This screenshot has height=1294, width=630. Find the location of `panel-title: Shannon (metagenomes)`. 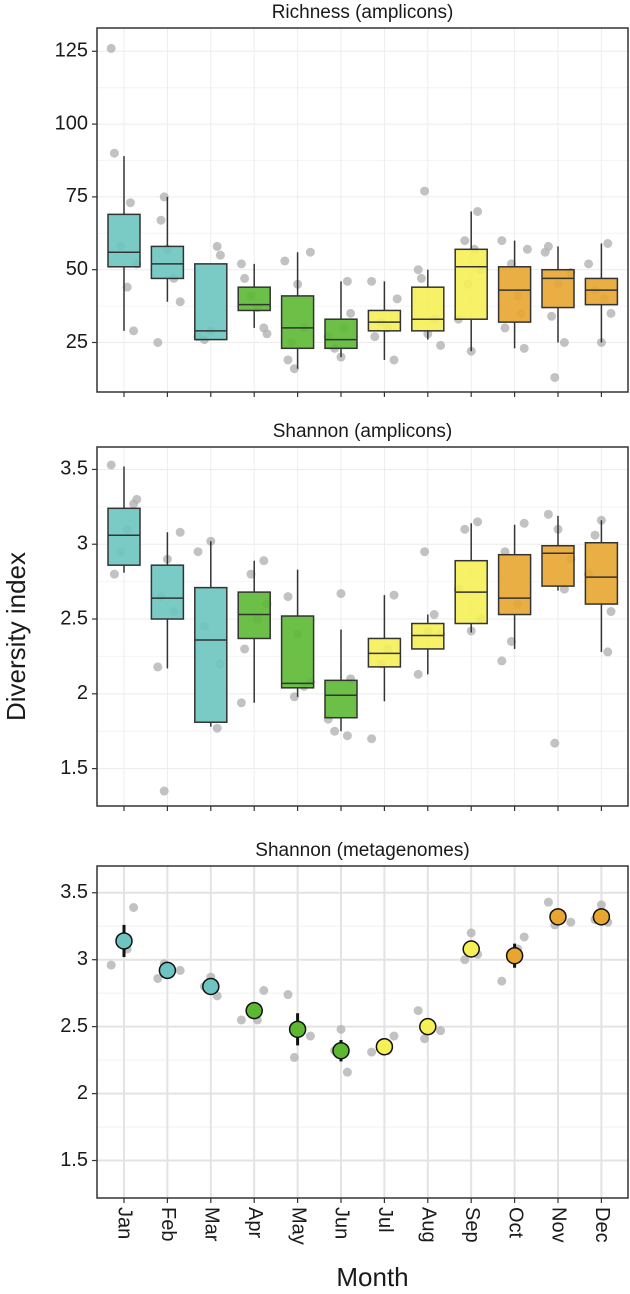

panel-title: Shannon (metagenomes) is located at coordinates (362, 850).